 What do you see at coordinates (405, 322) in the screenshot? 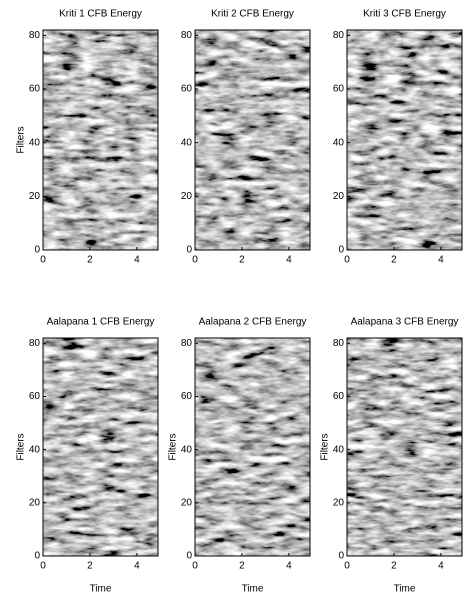
I see `chart-title: Aalapana 3 CFB Energy` at bounding box center [405, 322].